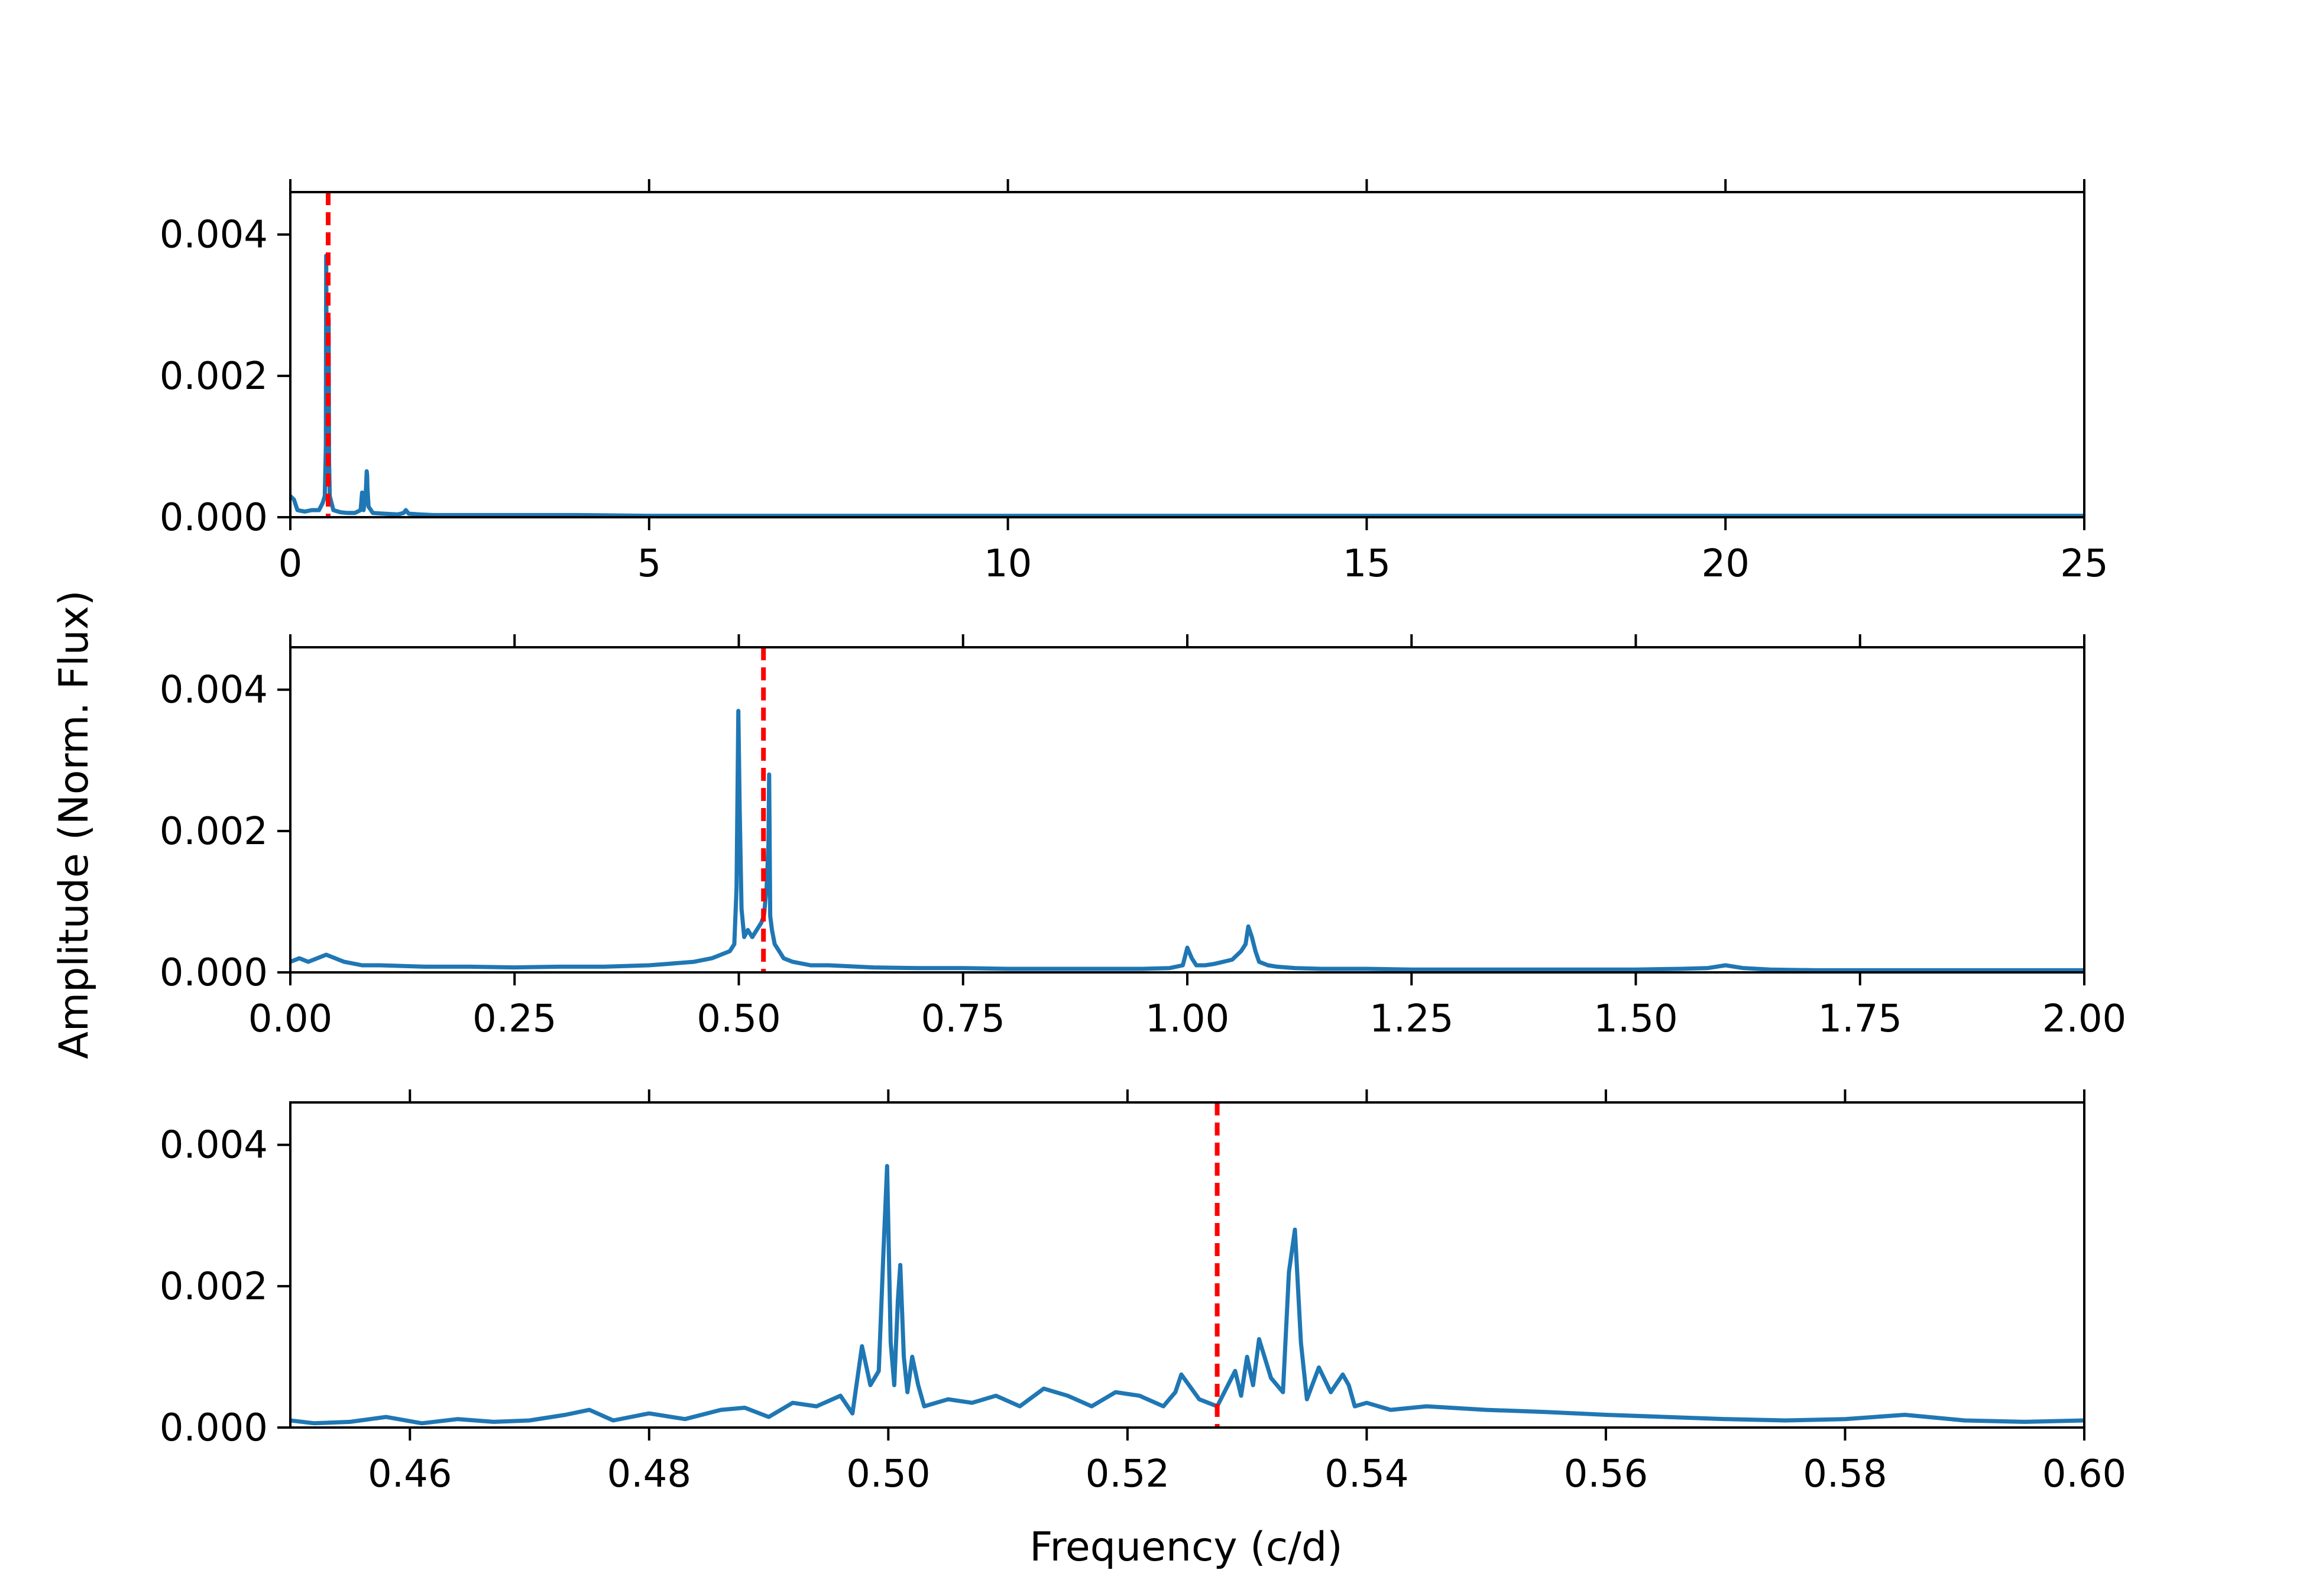 This screenshot has width=2306, height=1596. Describe the element at coordinates (1185, 1547) in the screenshot. I see `x-axis-title: Frequency (c/d)` at that location.